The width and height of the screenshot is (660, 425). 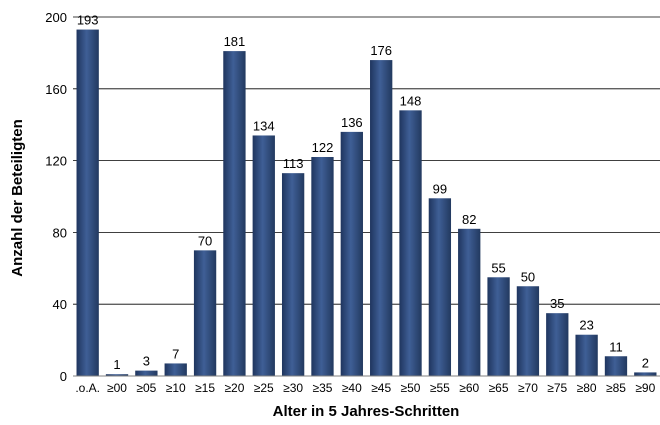 I want to click on data-label-19: 2, so click(x=645, y=362).